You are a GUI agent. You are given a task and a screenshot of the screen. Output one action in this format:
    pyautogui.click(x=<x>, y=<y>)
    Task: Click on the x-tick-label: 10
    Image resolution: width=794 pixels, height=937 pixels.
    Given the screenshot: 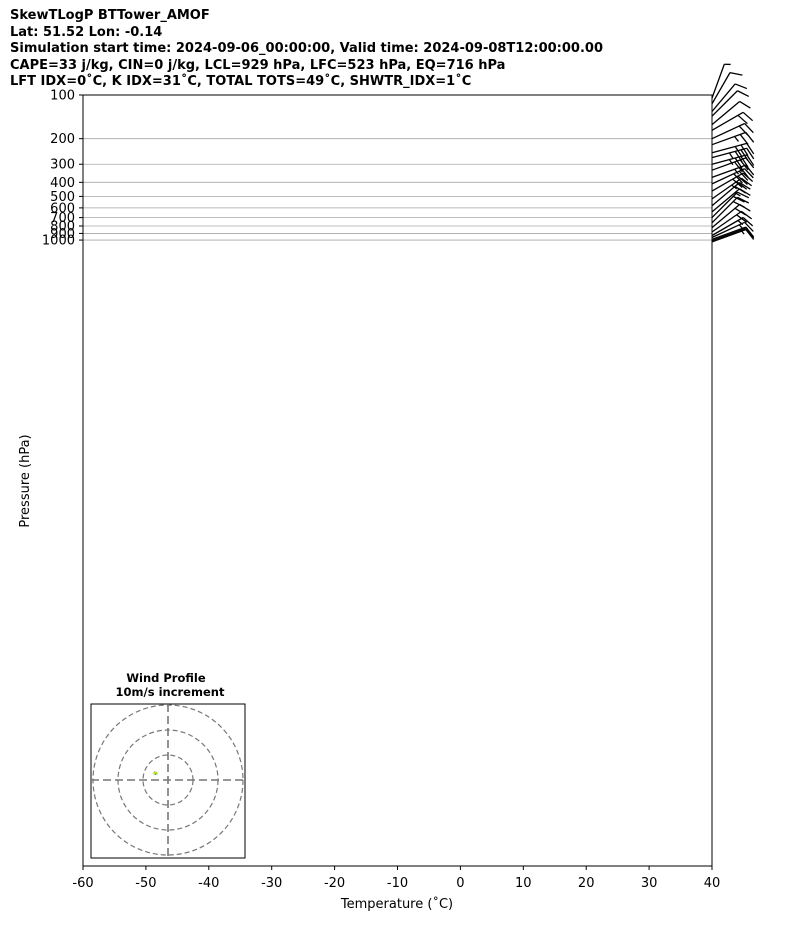 What is the action you would take?
    pyautogui.click(x=523, y=883)
    